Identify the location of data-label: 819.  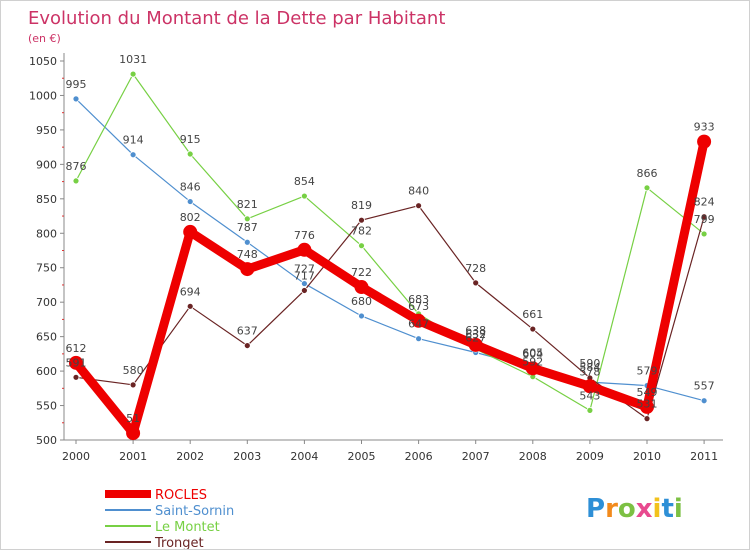
(361, 205).